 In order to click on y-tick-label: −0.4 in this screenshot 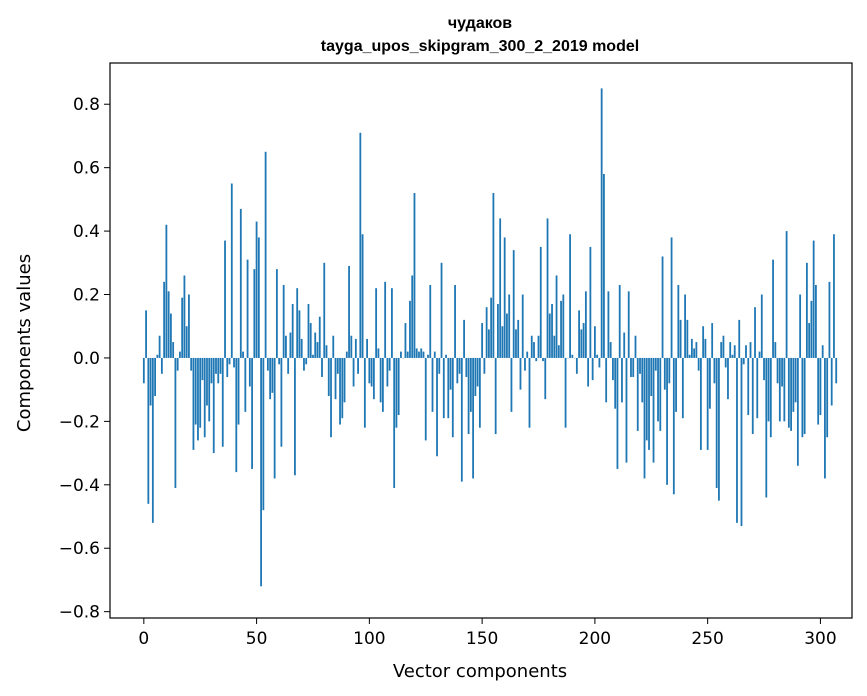, I will do `click(79, 486)`.